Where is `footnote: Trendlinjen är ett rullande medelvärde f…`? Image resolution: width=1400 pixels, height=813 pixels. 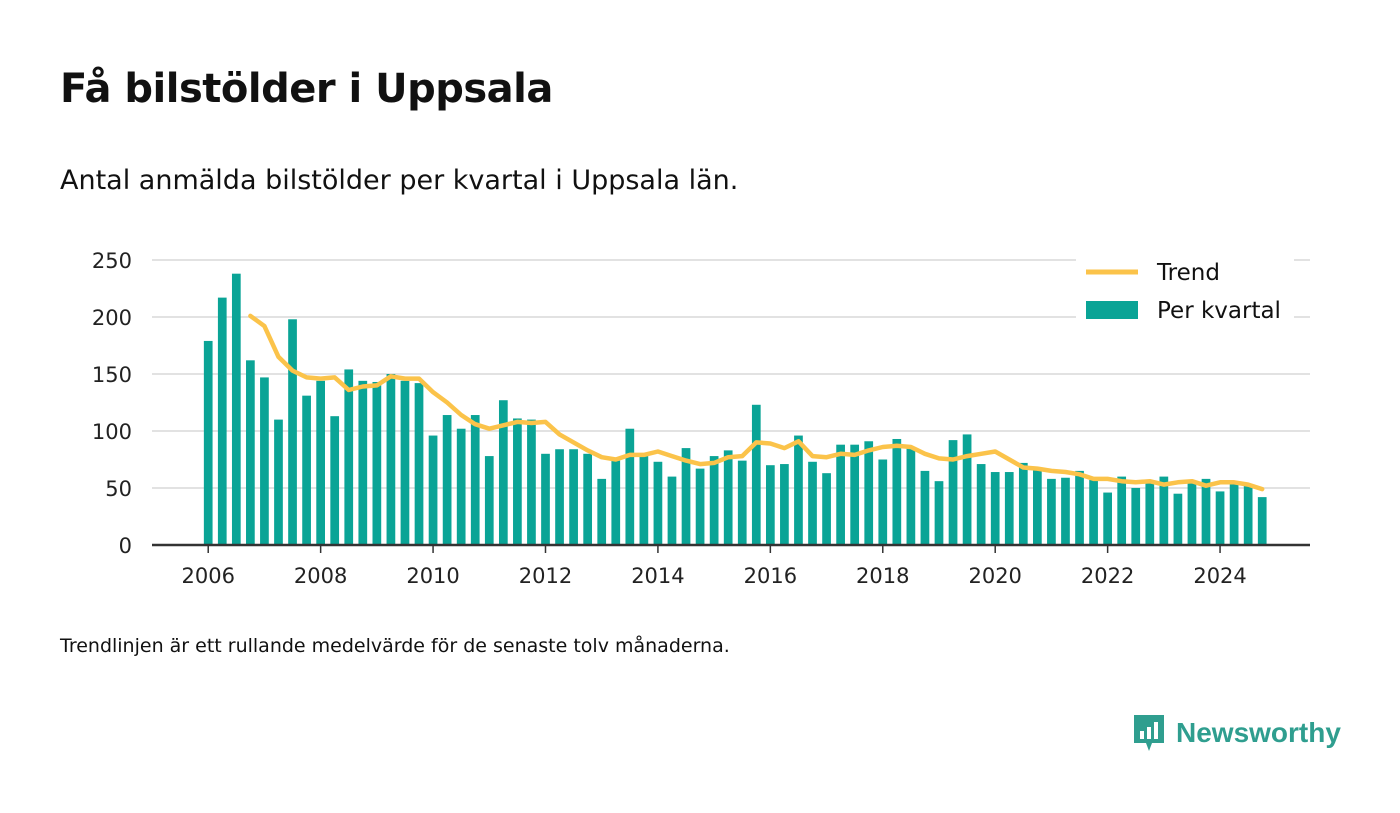 footnote: Trendlinjen är ett rullande medelvärde f… is located at coordinates (395, 646).